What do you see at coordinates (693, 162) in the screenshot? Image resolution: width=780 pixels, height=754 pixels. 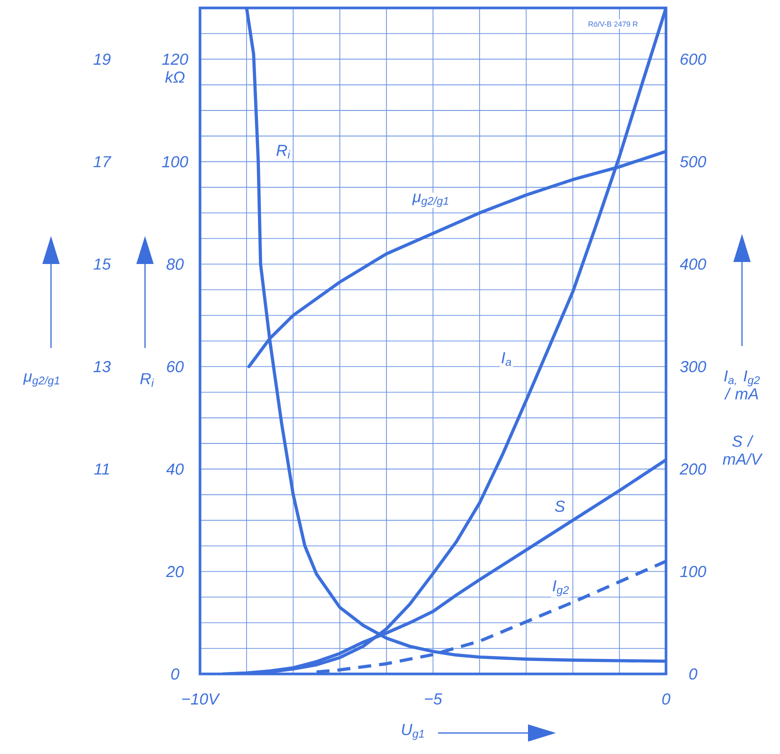 I see `y2-tick-label: 500` at bounding box center [693, 162].